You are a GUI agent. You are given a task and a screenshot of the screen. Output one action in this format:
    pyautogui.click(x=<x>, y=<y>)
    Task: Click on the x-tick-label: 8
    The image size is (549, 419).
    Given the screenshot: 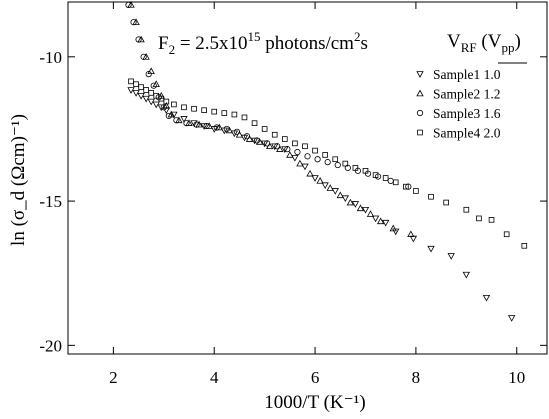 What is the action you would take?
    pyautogui.click(x=416, y=377)
    